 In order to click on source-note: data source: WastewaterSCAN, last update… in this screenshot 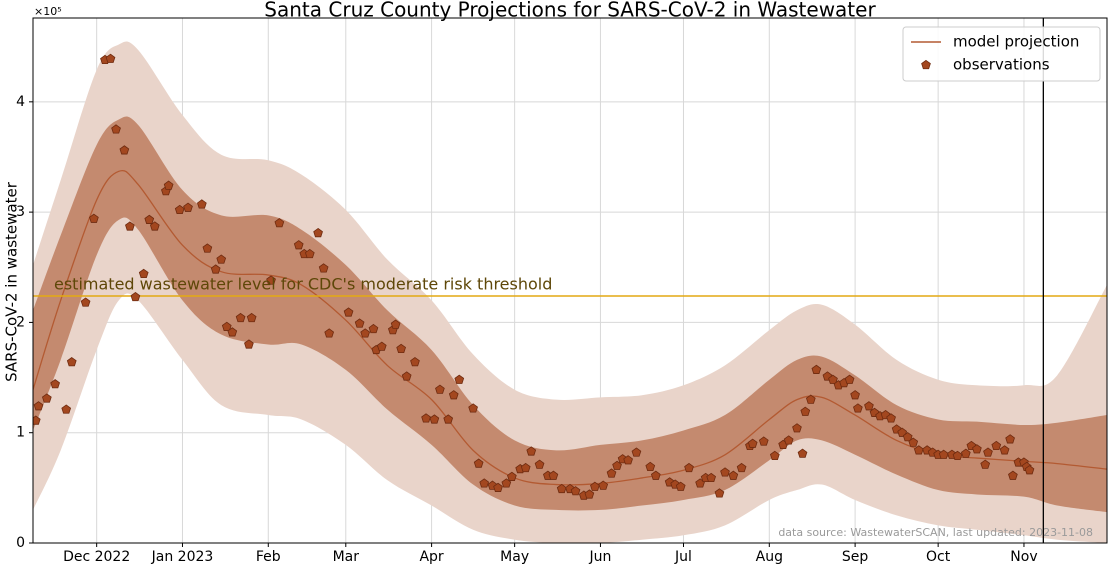, I will do `click(935, 532)`.